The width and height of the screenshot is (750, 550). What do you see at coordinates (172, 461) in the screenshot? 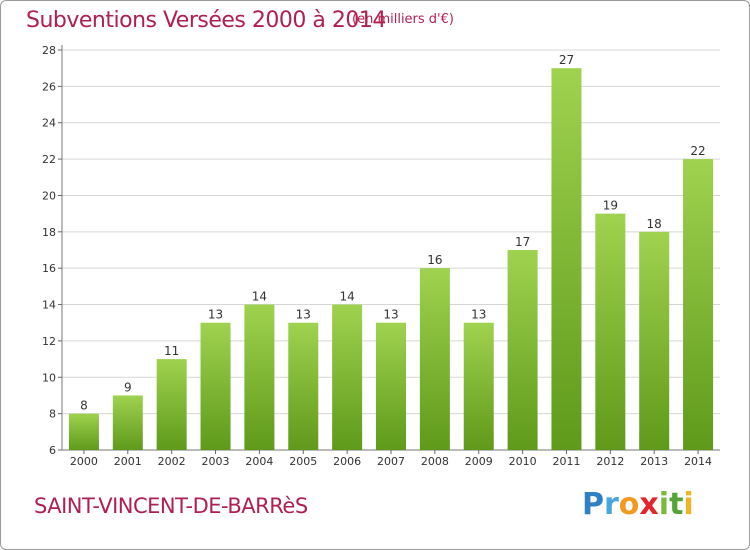
I see `x-tick-label: 2002` at bounding box center [172, 461].